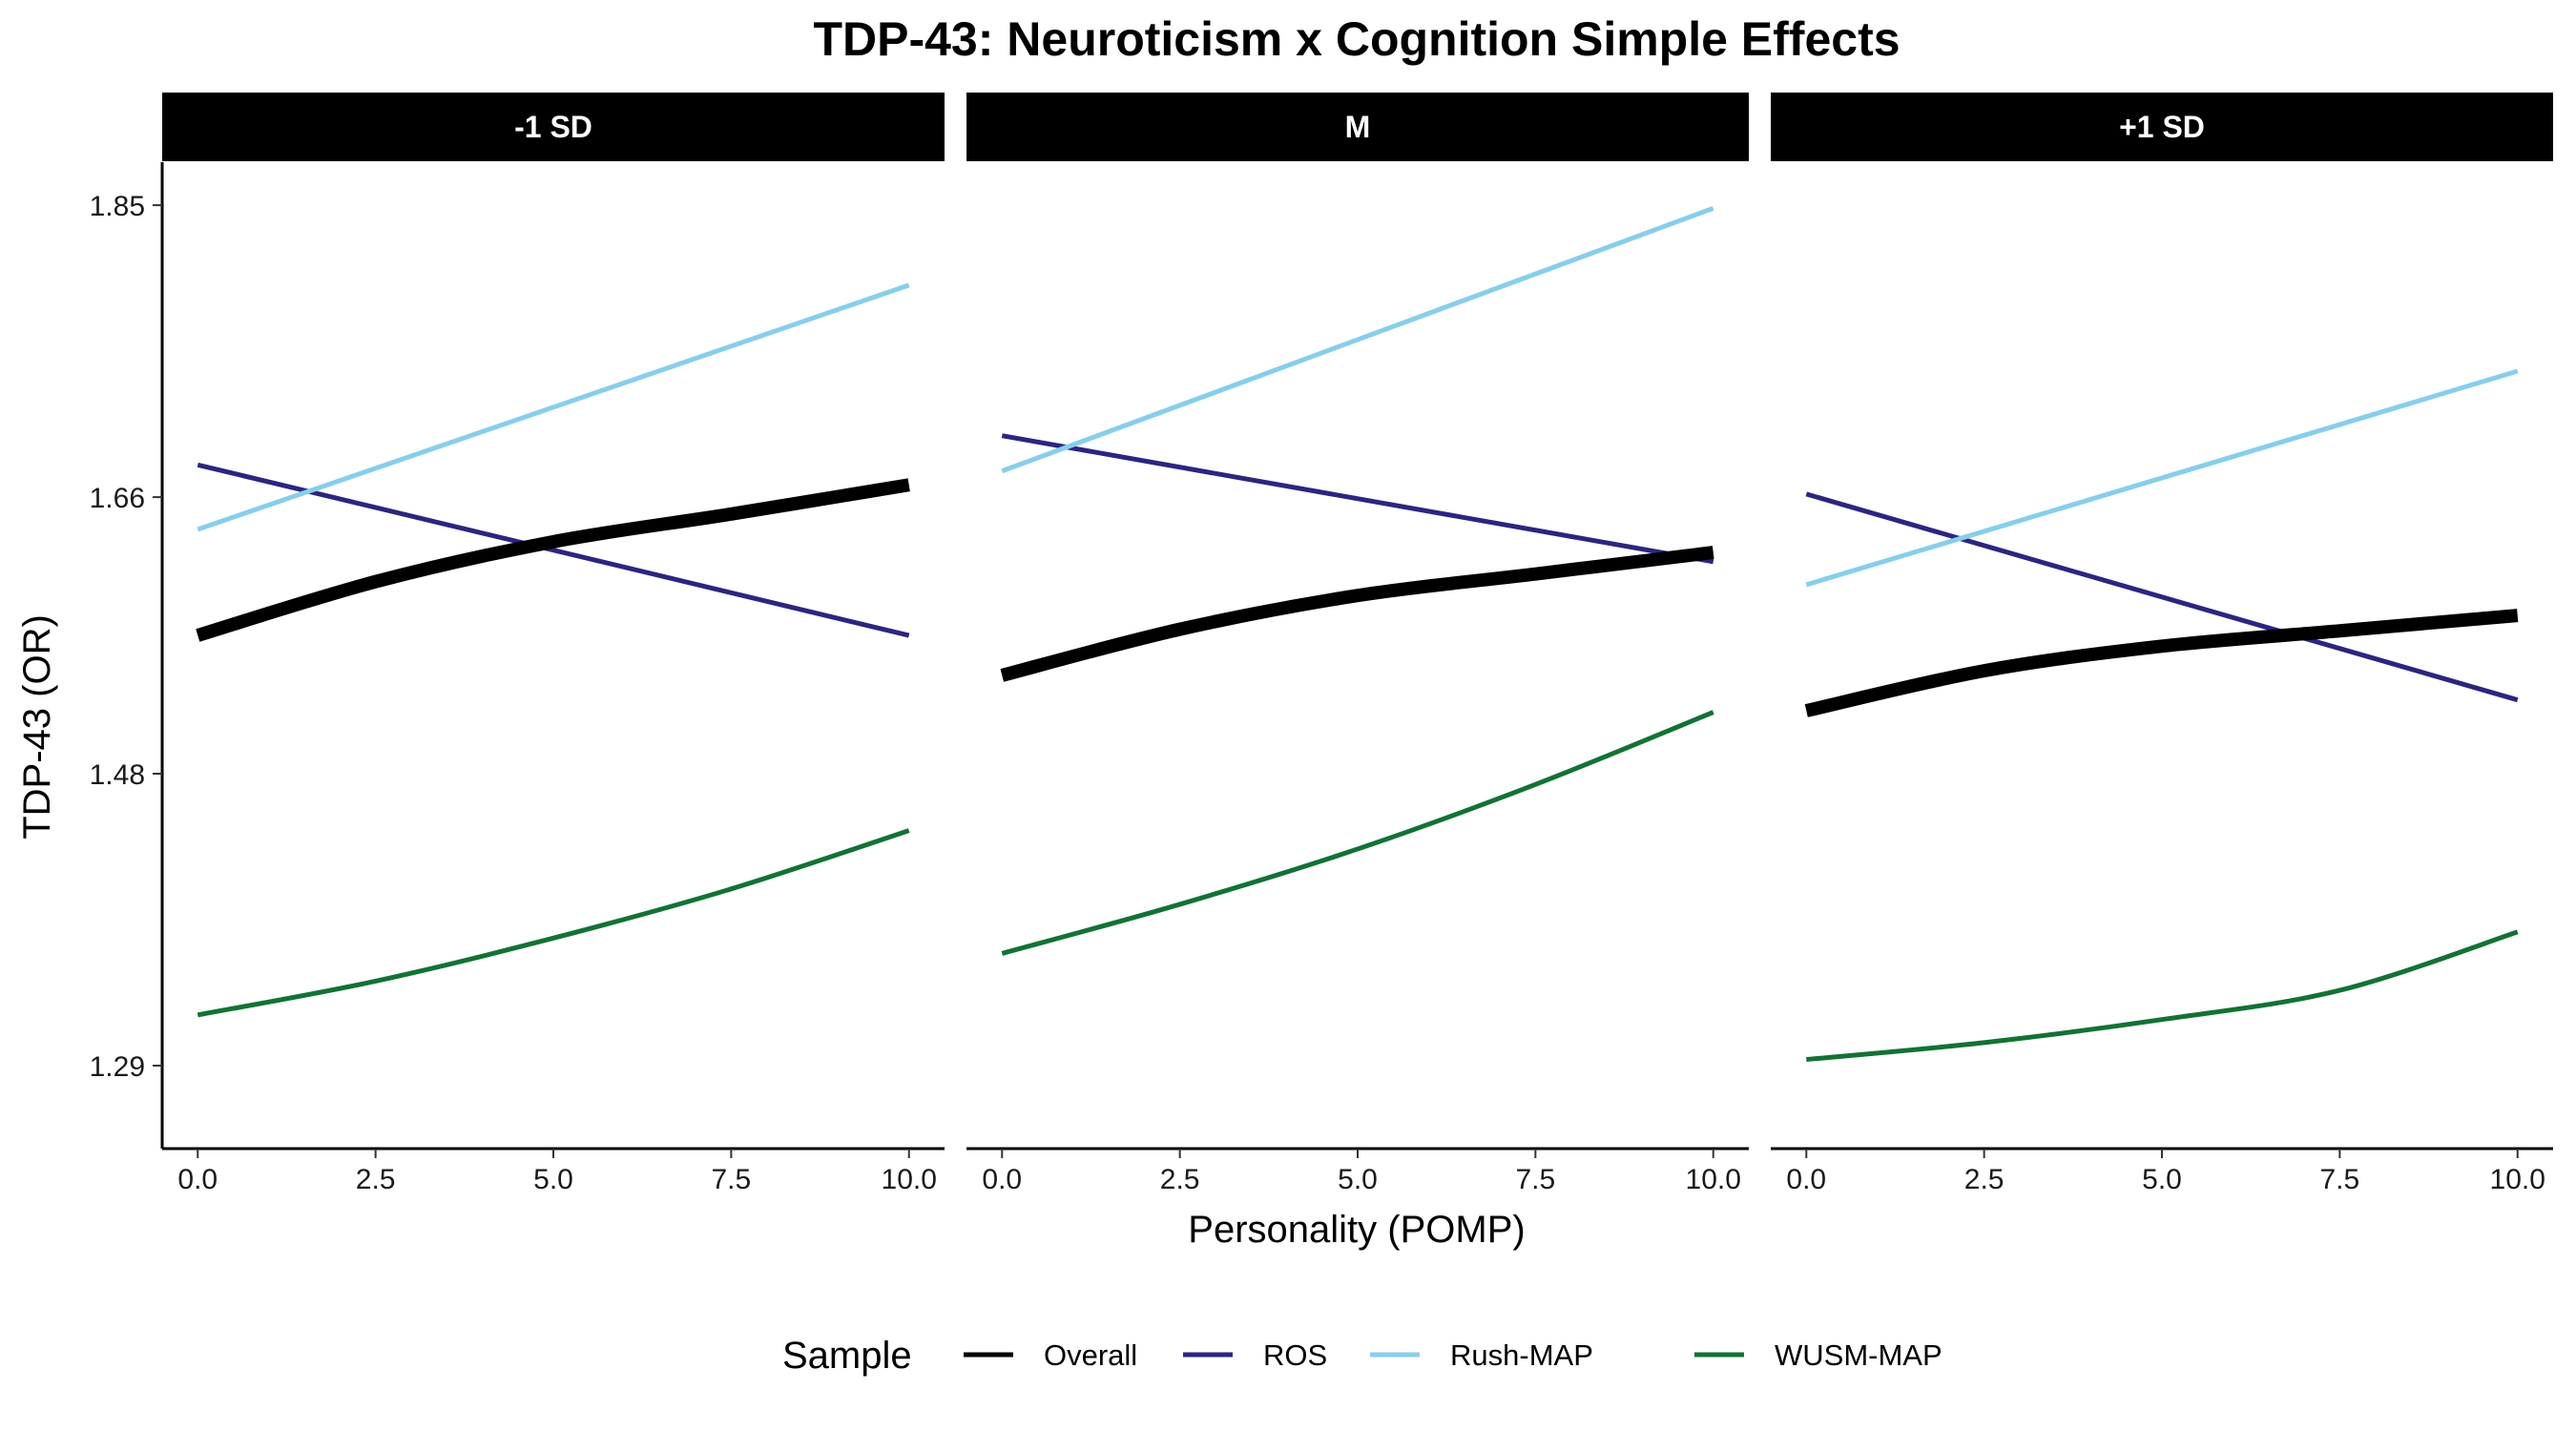 The image size is (2576, 1431). I want to click on facet-strip-label: +1 SD, so click(2162, 127).